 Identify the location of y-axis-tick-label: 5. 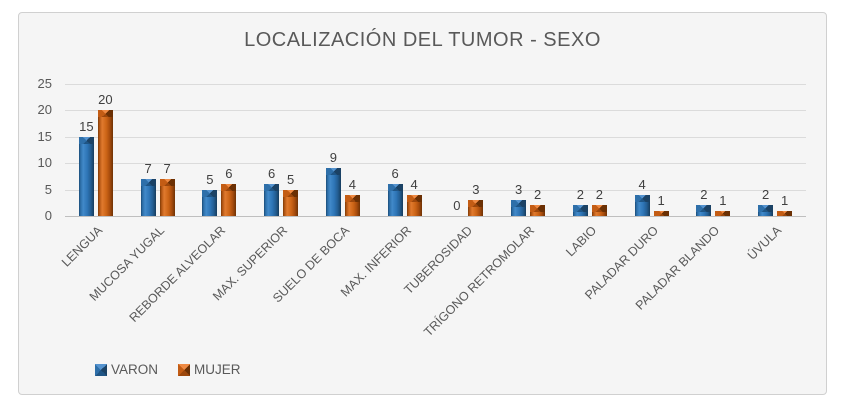
(48, 189).